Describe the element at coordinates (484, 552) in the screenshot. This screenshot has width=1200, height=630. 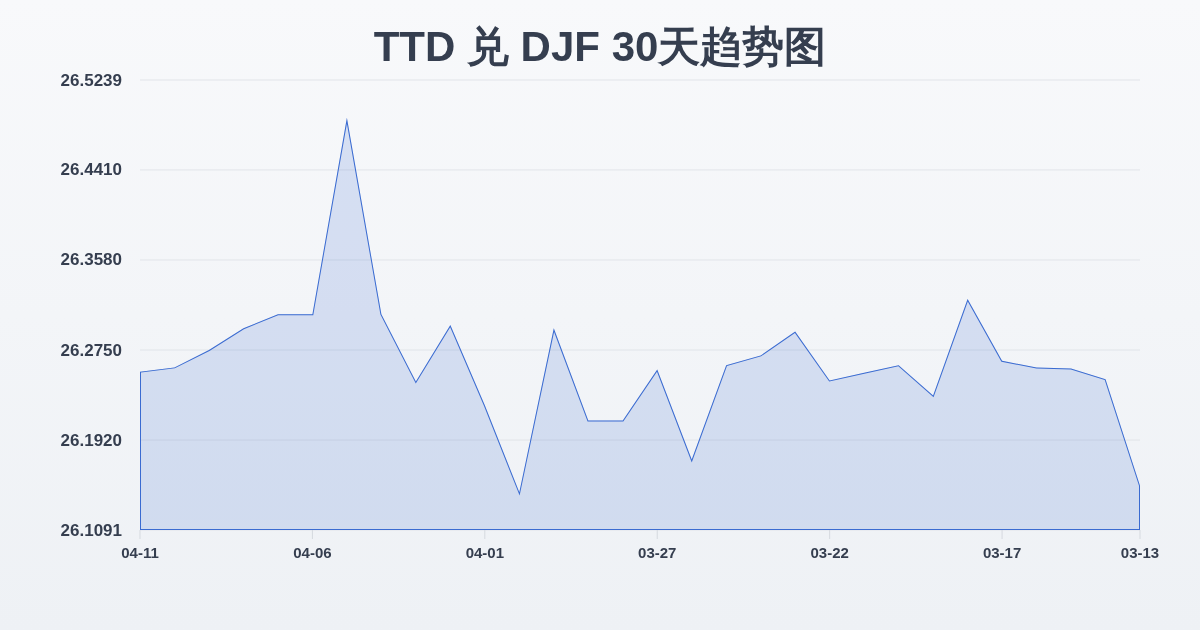
I see `x-tick-label: 04-01` at that location.